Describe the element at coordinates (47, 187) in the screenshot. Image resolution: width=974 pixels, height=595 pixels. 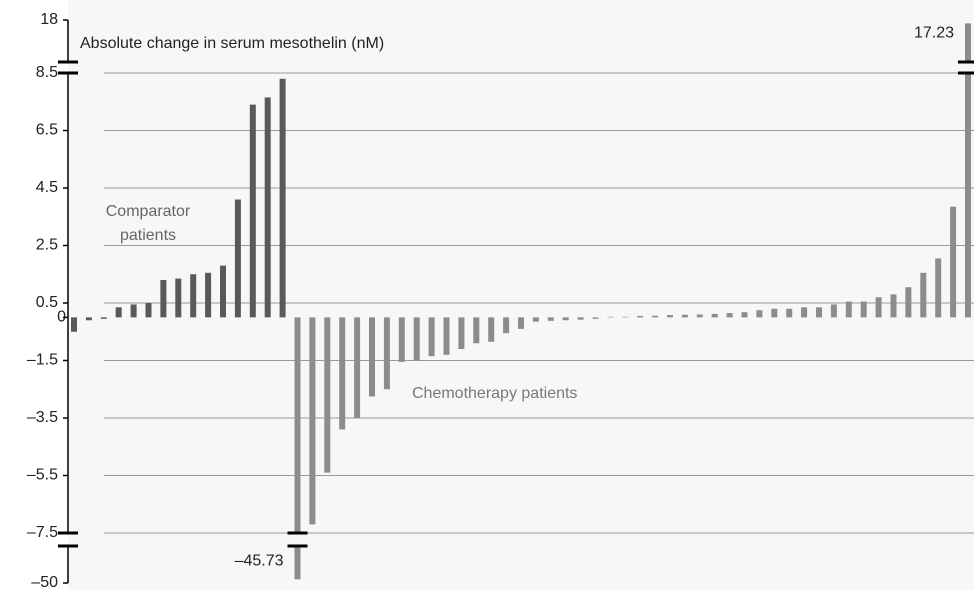
I see `y-tick-label: 4.5` at that location.